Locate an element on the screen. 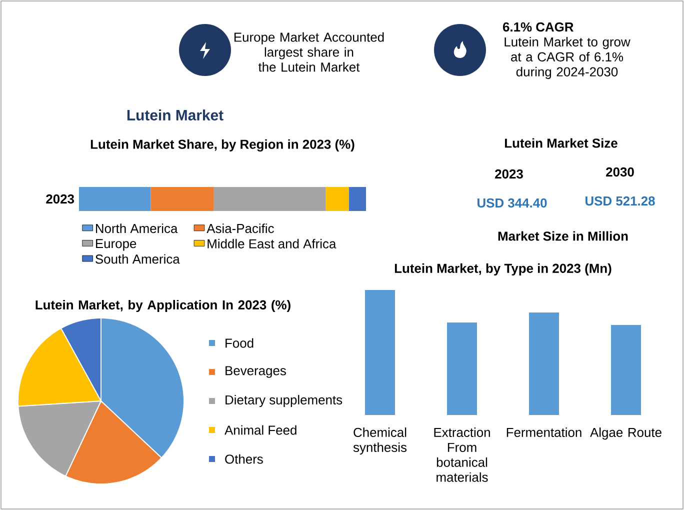 This screenshot has height=510, width=684. legend-label: South America is located at coordinates (138, 259).